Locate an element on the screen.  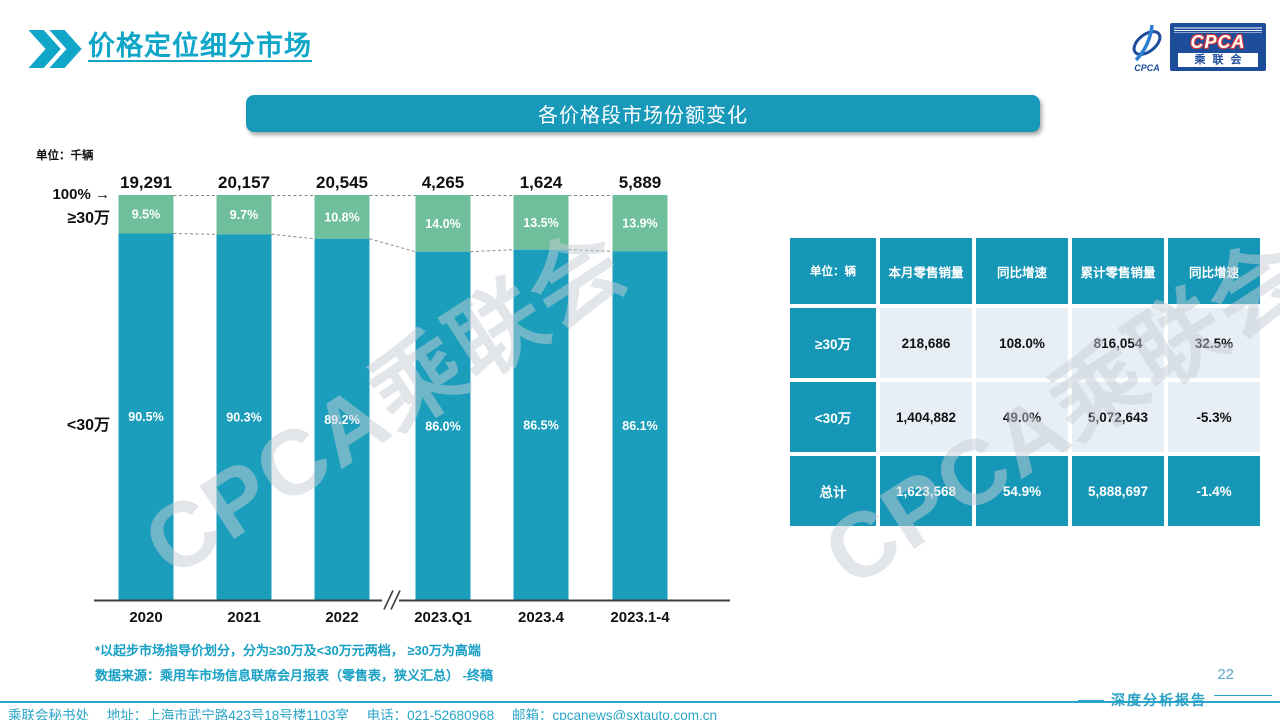
row-label: <30万 is located at coordinates (833, 417).